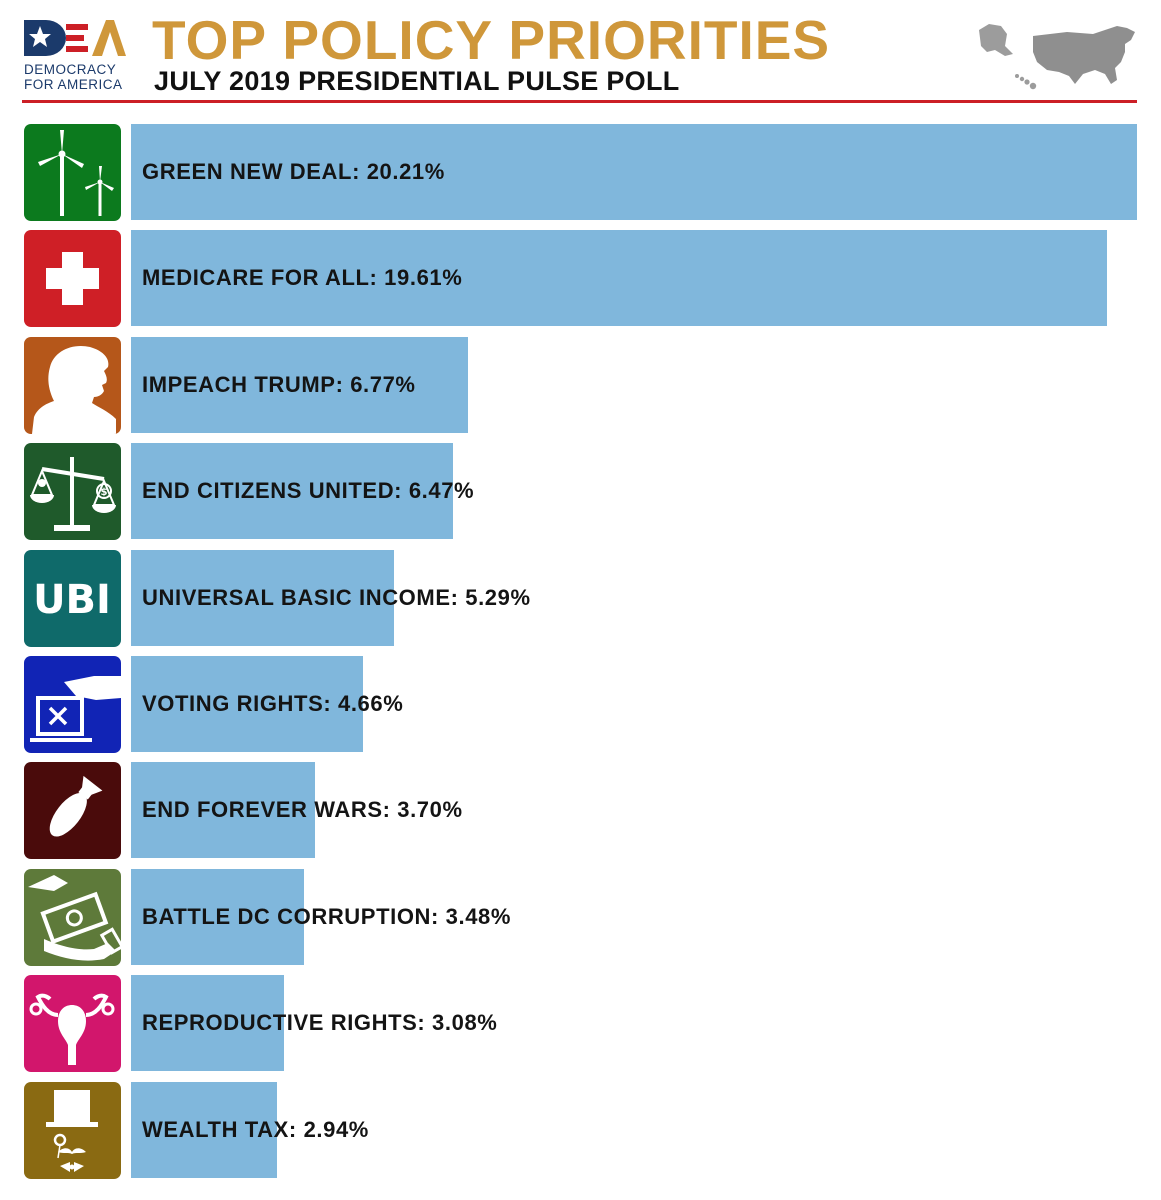 The height and width of the screenshot is (1200, 1161). I want to click on bar-battle-dc-corruption, so click(217, 917).